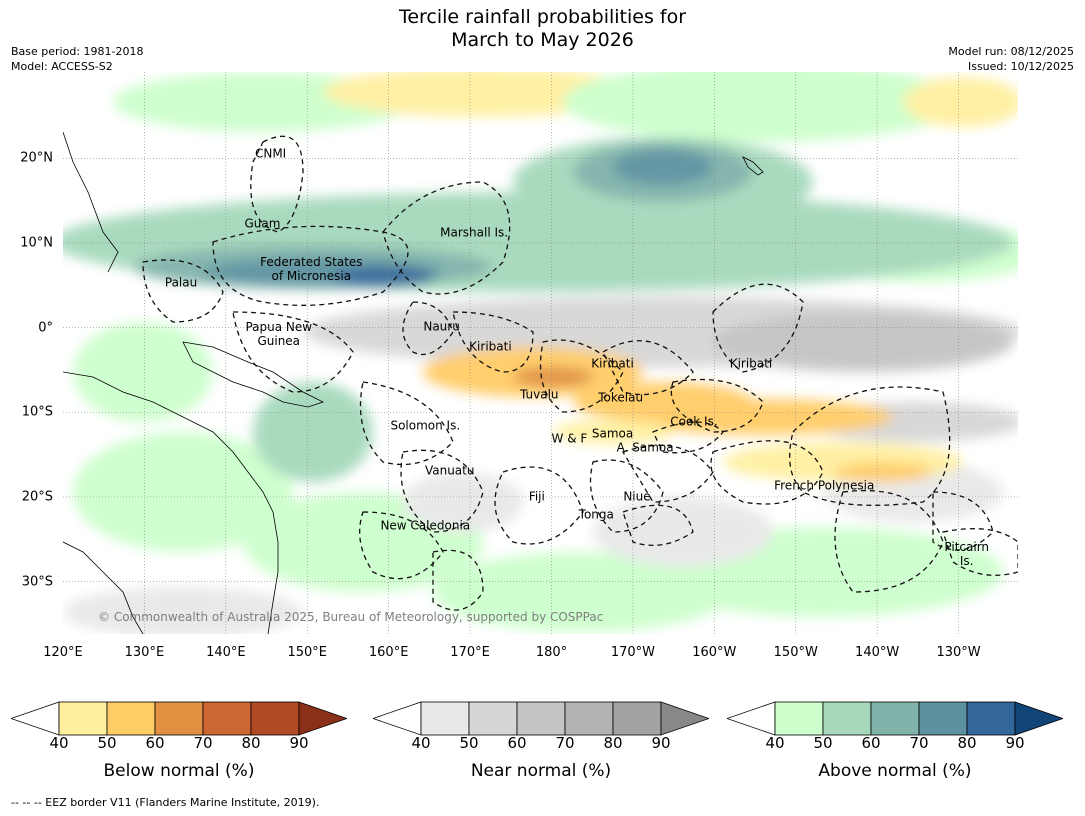  Describe the element at coordinates (311, 269) in the screenshot. I see `region-label: Federated States of Micronesia` at that location.